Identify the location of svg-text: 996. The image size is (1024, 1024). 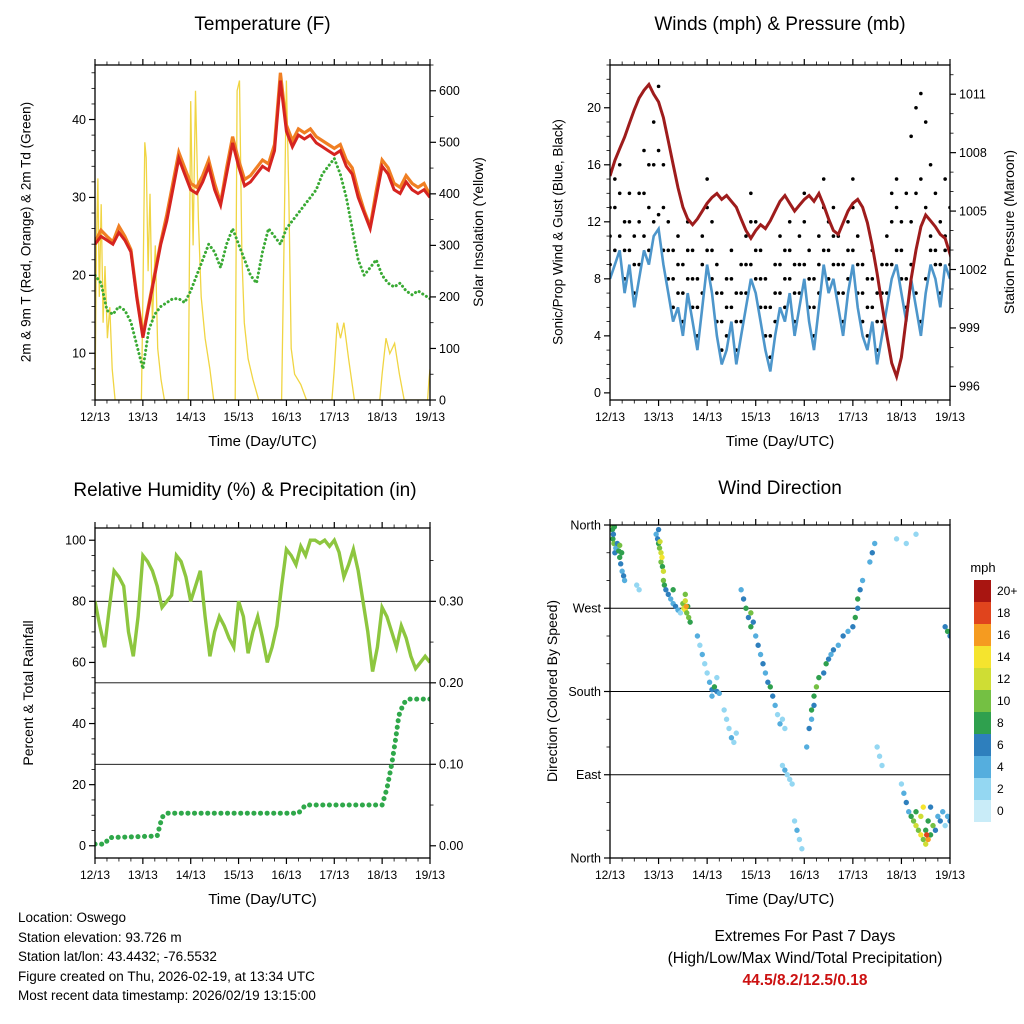
(969, 387).